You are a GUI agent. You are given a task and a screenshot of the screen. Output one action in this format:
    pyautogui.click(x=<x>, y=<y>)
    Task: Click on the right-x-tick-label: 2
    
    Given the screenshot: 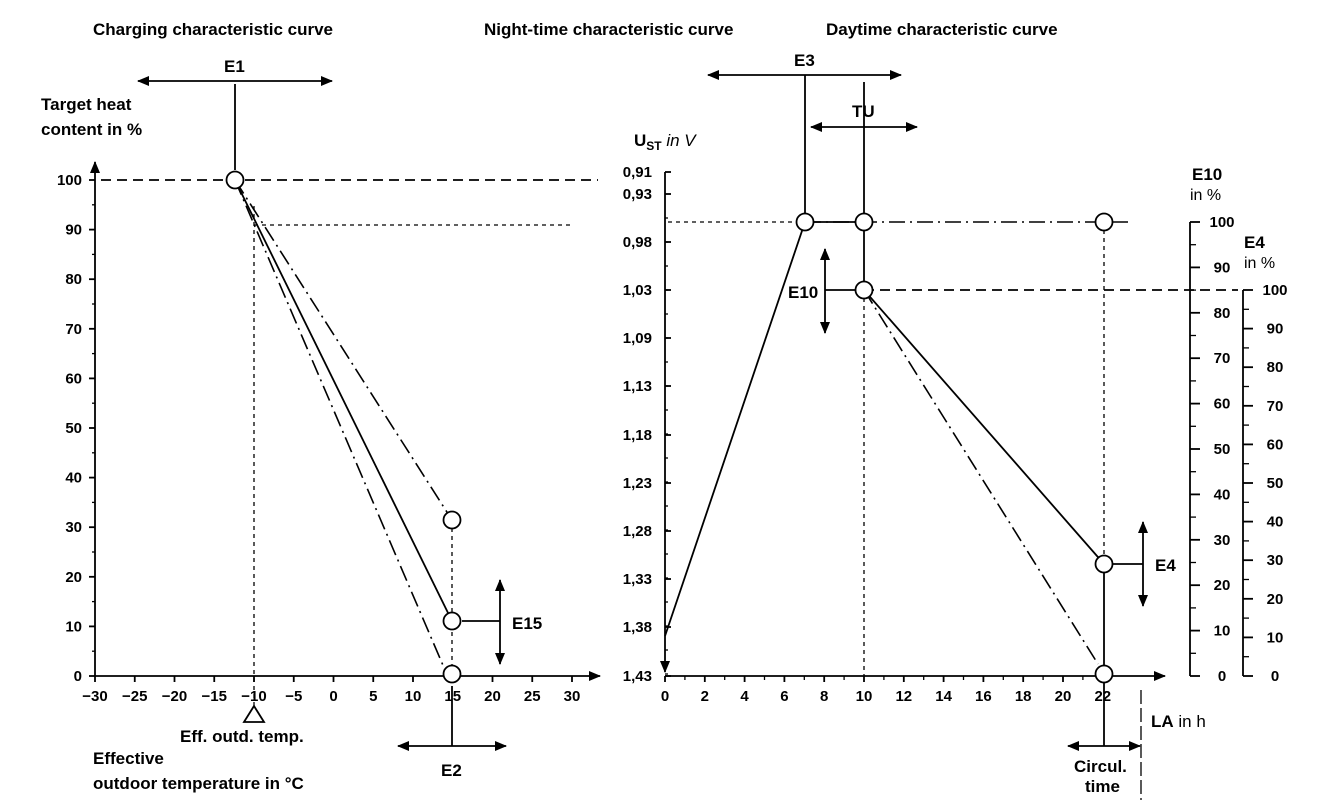 What is the action you would take?
    pyautogui.click(x=705, y=696)
    